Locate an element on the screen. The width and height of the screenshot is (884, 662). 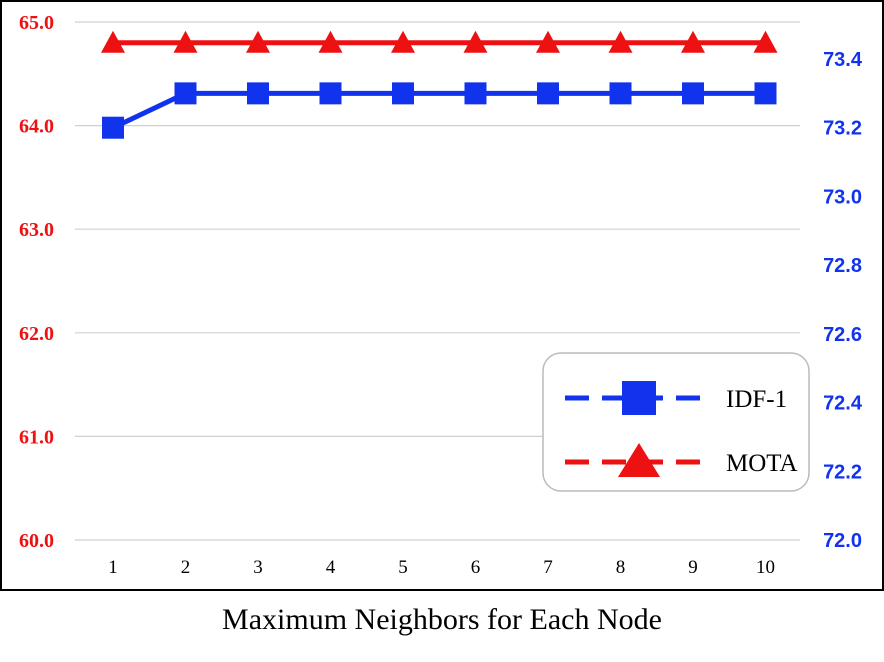
legend-label: IDF-1 is located at coordinates (756, 399).